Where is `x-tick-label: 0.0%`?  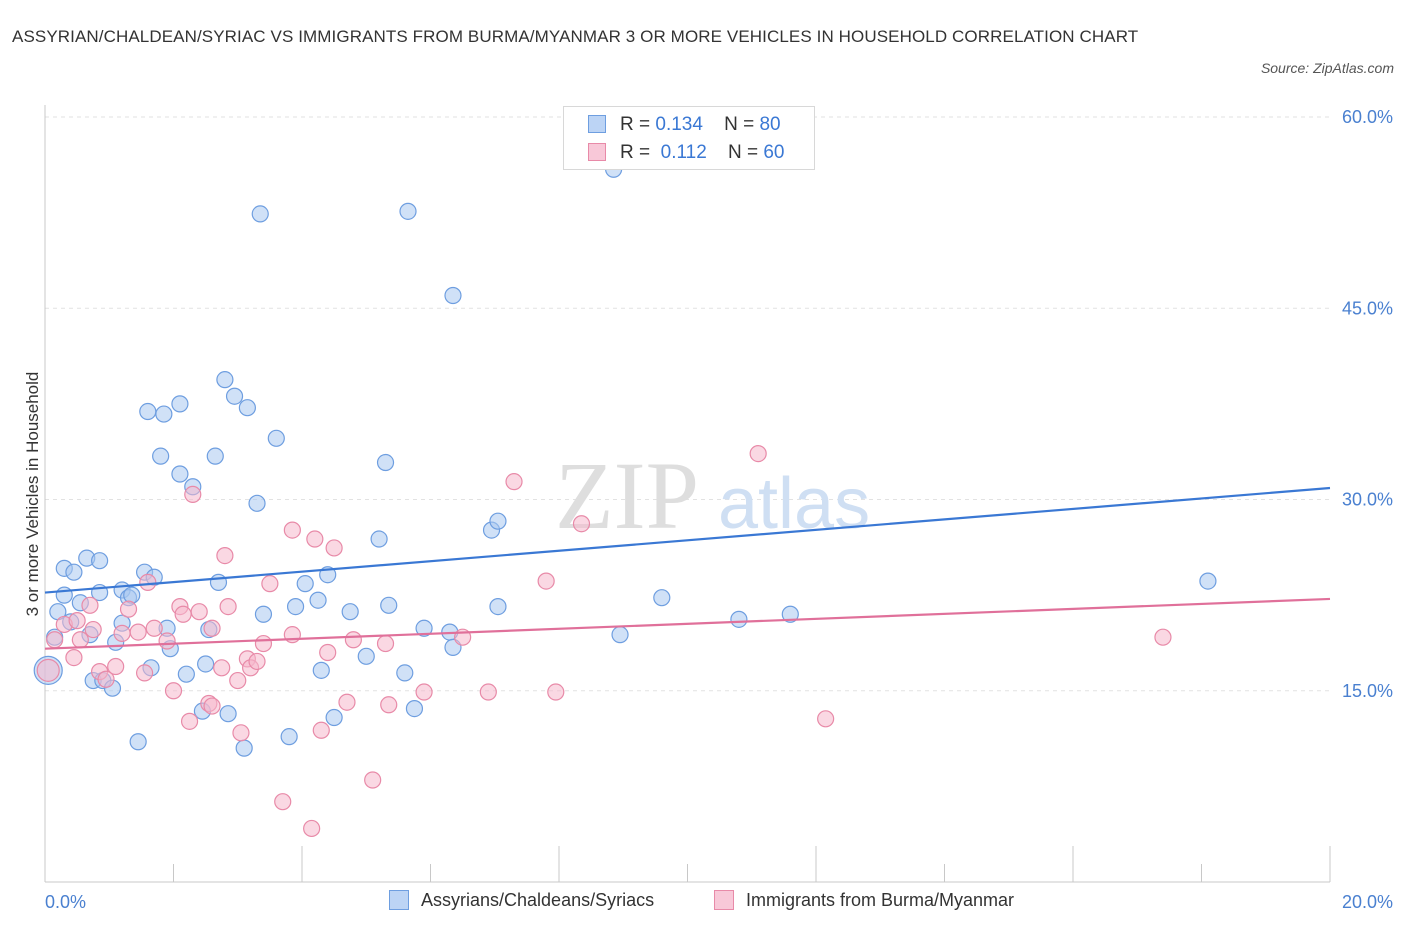
x-tick-label: 0.0% is located at coordinates (65, 902).